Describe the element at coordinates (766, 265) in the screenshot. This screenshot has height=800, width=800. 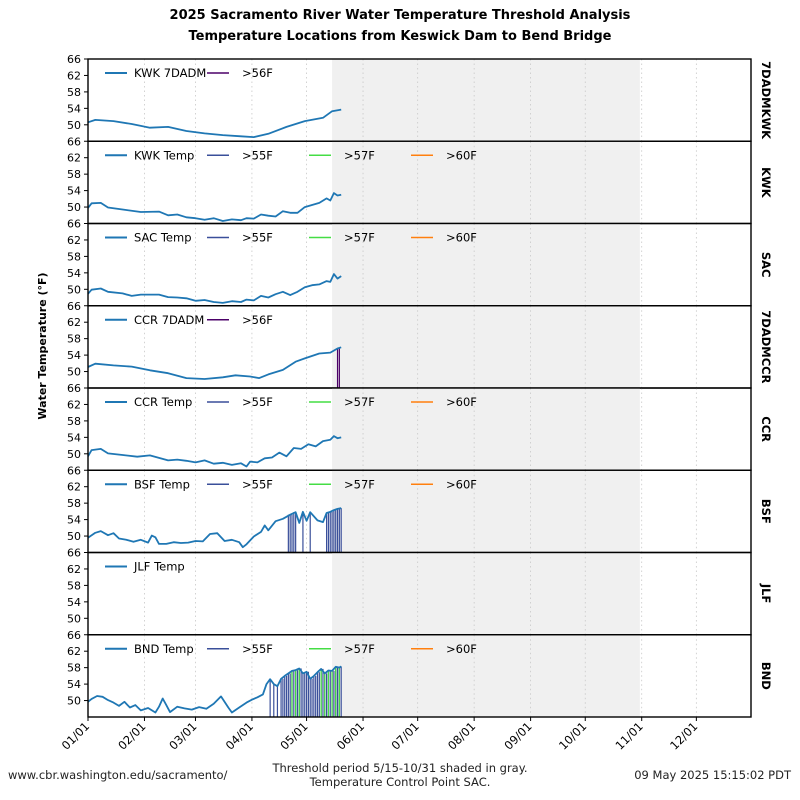
I see `panel-label: SAC` at that location.